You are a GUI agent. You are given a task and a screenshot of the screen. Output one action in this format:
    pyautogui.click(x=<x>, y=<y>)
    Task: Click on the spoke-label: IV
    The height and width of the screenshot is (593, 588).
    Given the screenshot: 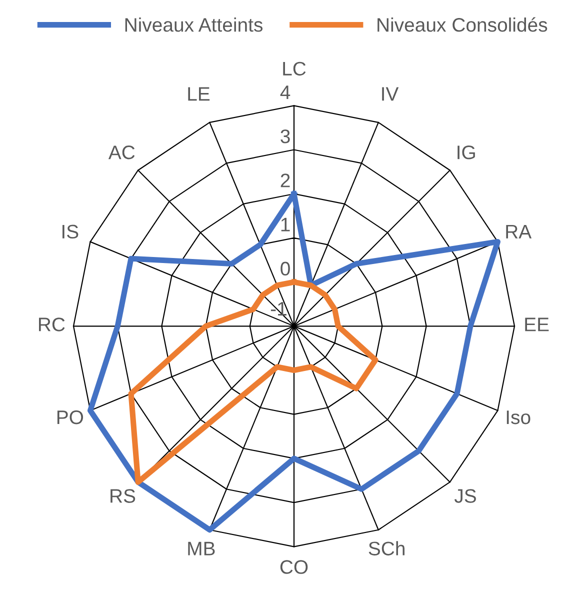 What is the action you would take?
    pyautogui.click(x=390, y=94)
    